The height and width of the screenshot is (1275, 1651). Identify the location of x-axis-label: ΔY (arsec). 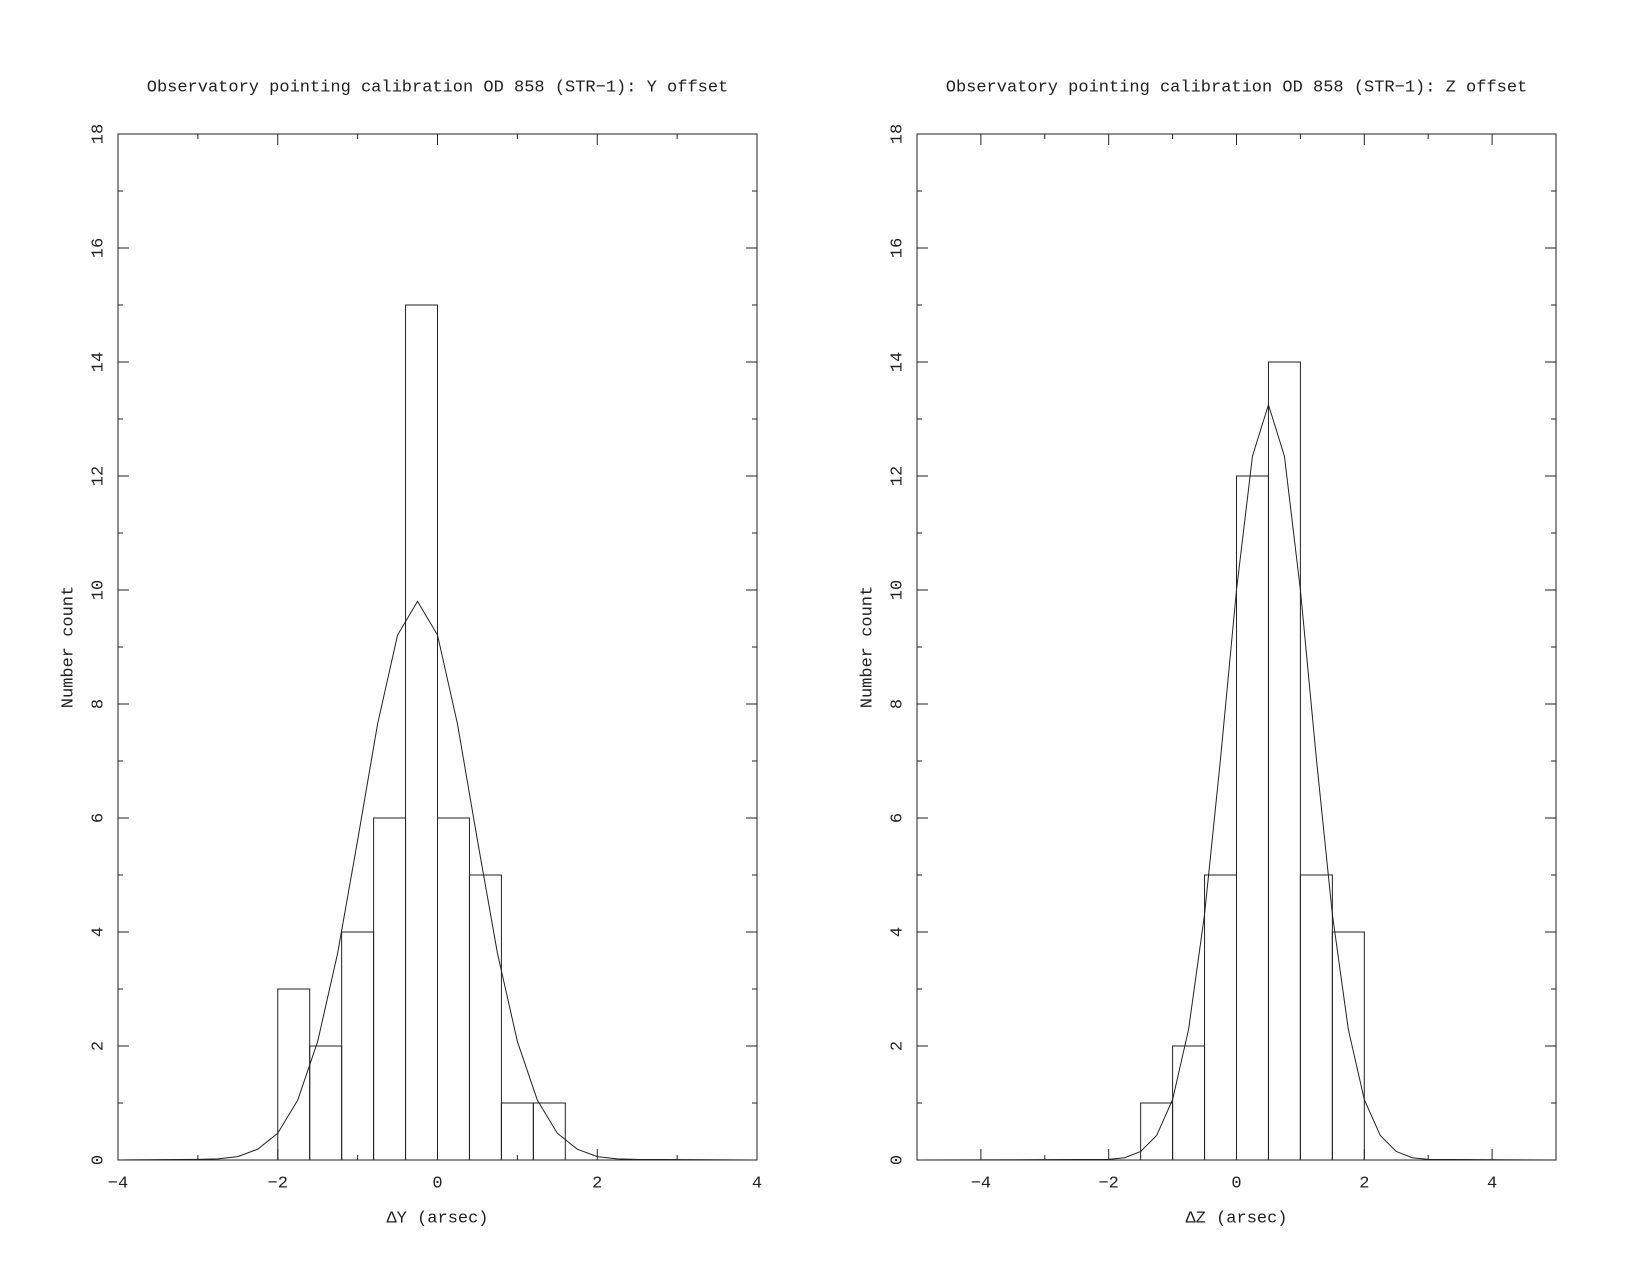
(437, 1218).